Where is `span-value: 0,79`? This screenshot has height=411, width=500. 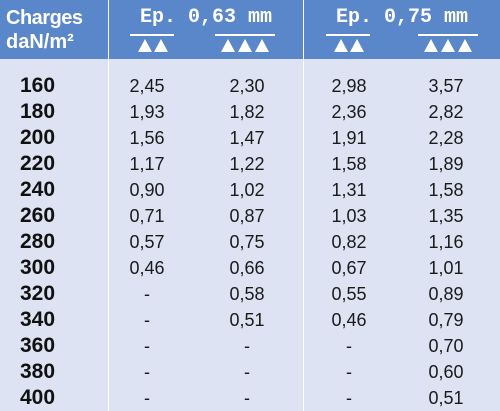 span-value: 0,79 is located at coordinates (446, 320).